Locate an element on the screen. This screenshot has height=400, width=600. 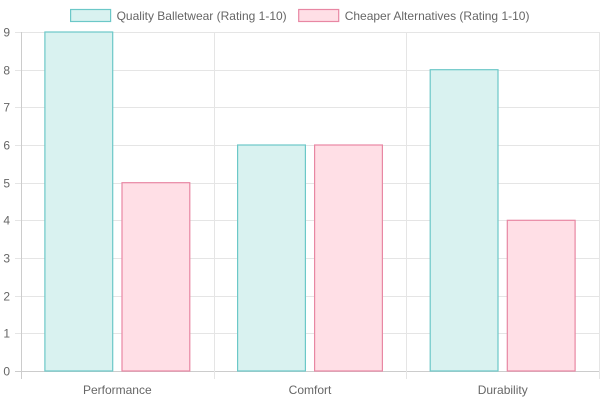
y-tick-label: 4 is located at coordinates (6, 221).